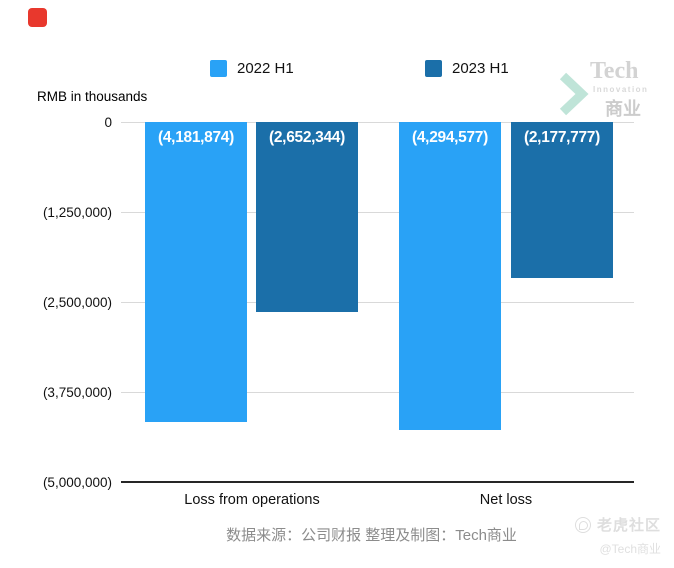  I want to click on legend-swatch-2023h1, so click(433, 68).